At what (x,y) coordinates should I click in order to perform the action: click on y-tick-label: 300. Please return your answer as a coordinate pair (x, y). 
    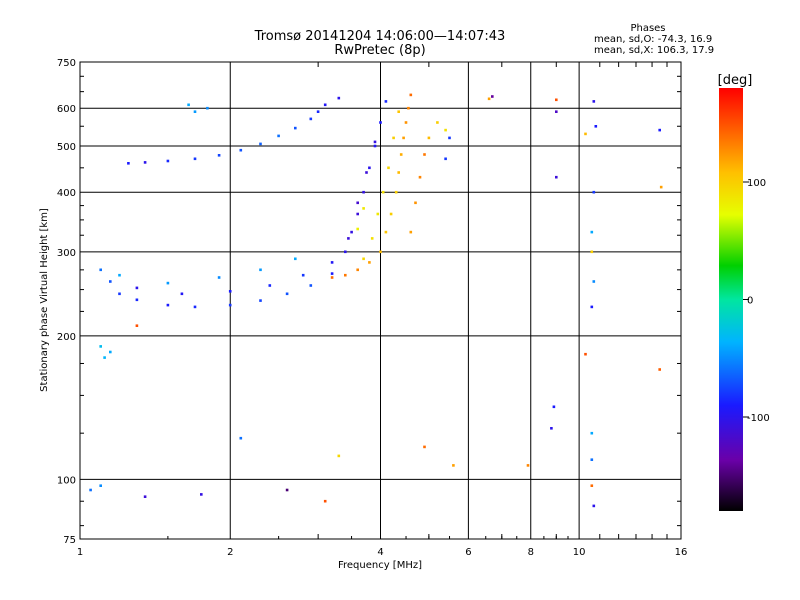
    Looking at the image, I should click on (66, 253).